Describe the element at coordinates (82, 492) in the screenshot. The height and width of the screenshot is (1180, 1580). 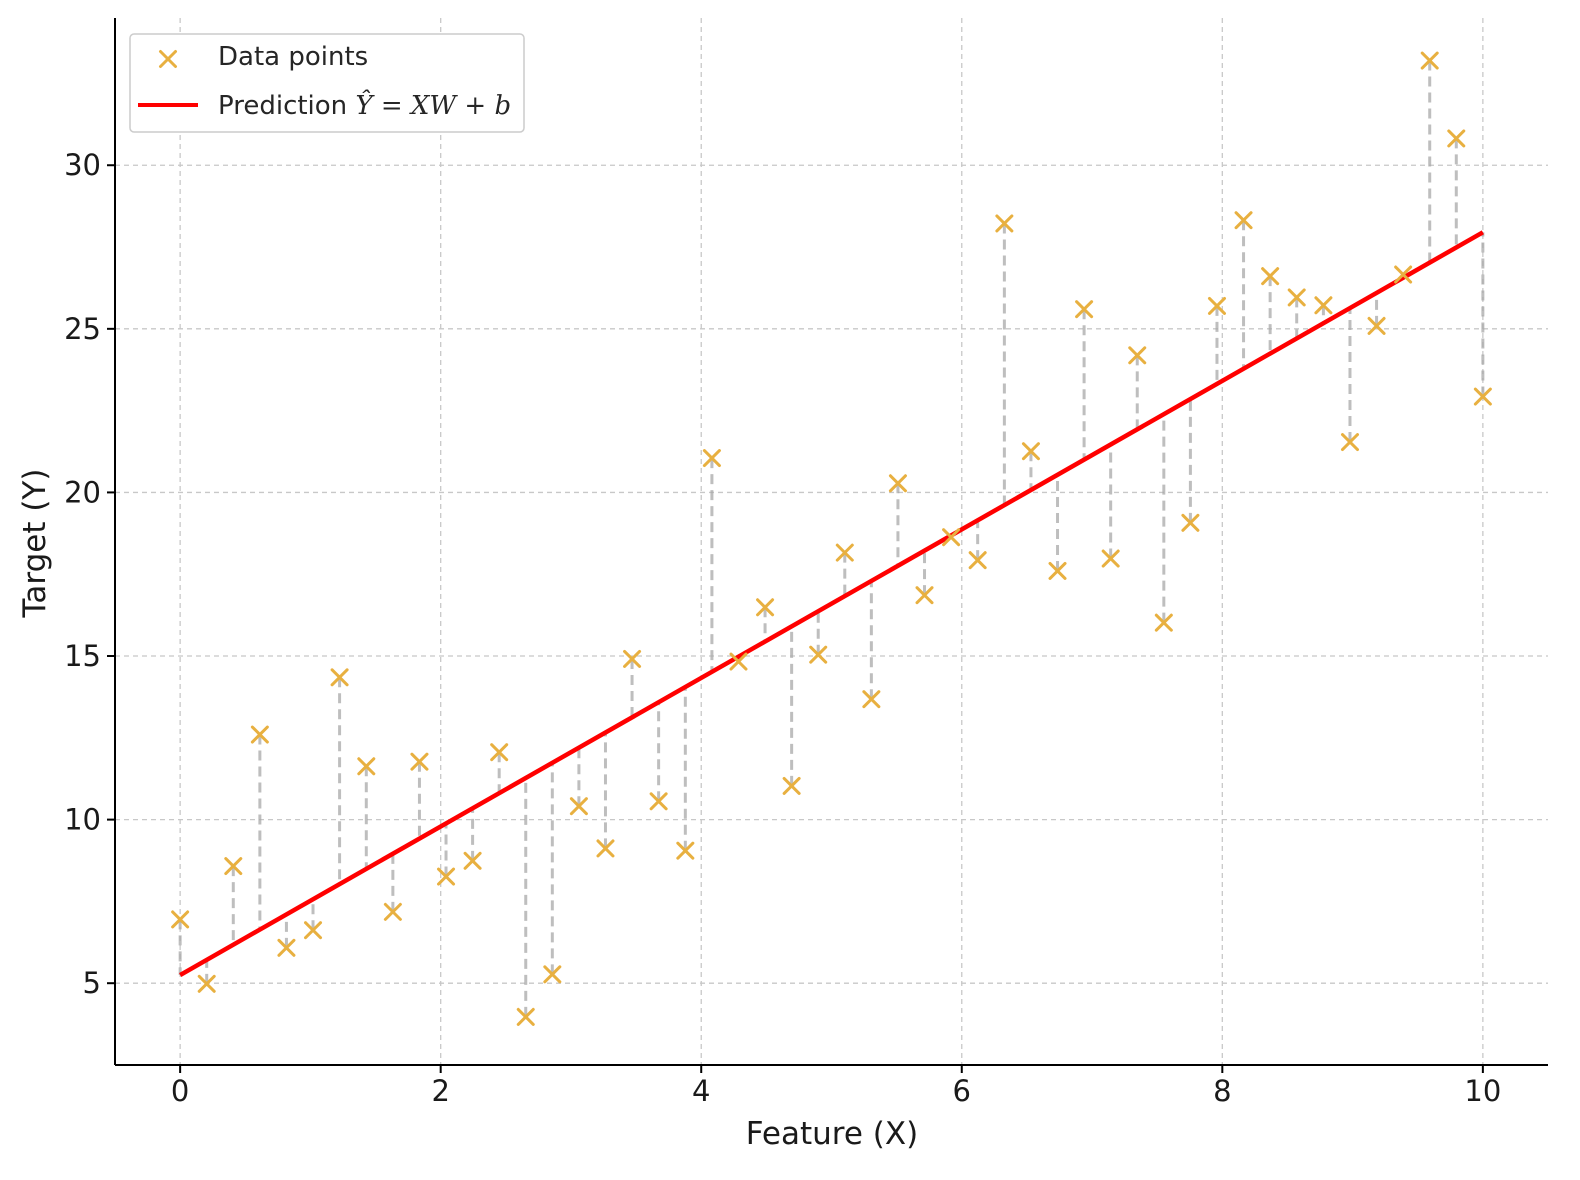
I see `y-tick-label: 20` at that location.